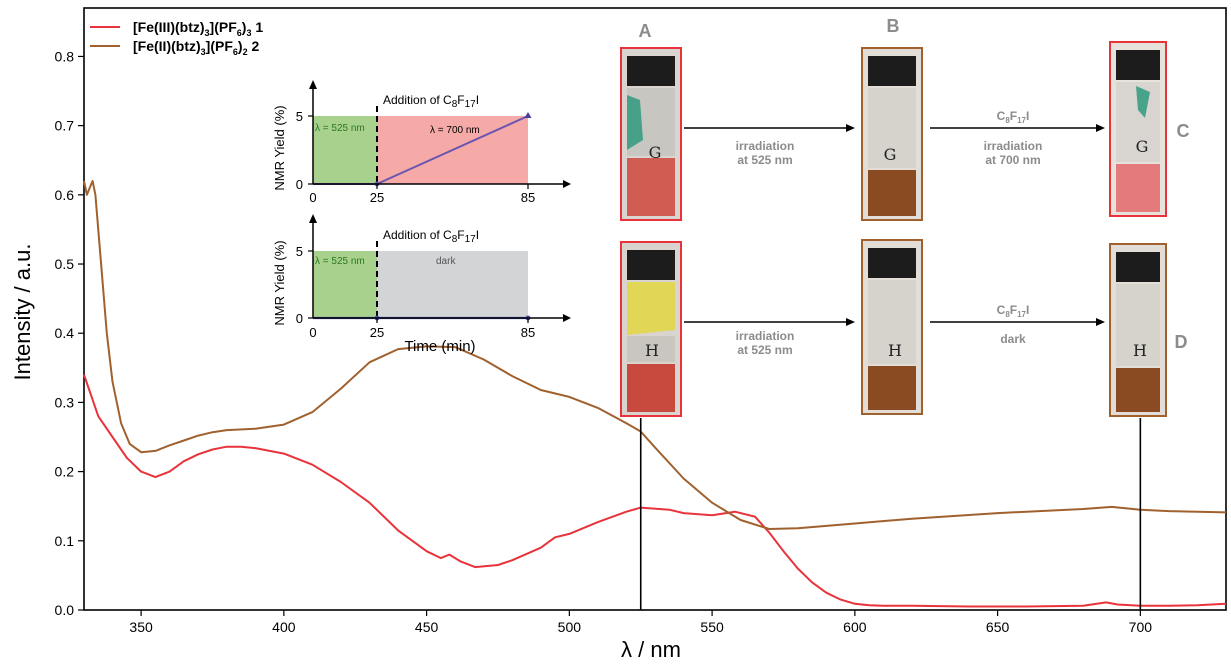  What do you see at coordinates (340, 261) in the screenshot?
I see `inset-bottom-green-label: λ = 525 nm` at bounding box center [340, 261].